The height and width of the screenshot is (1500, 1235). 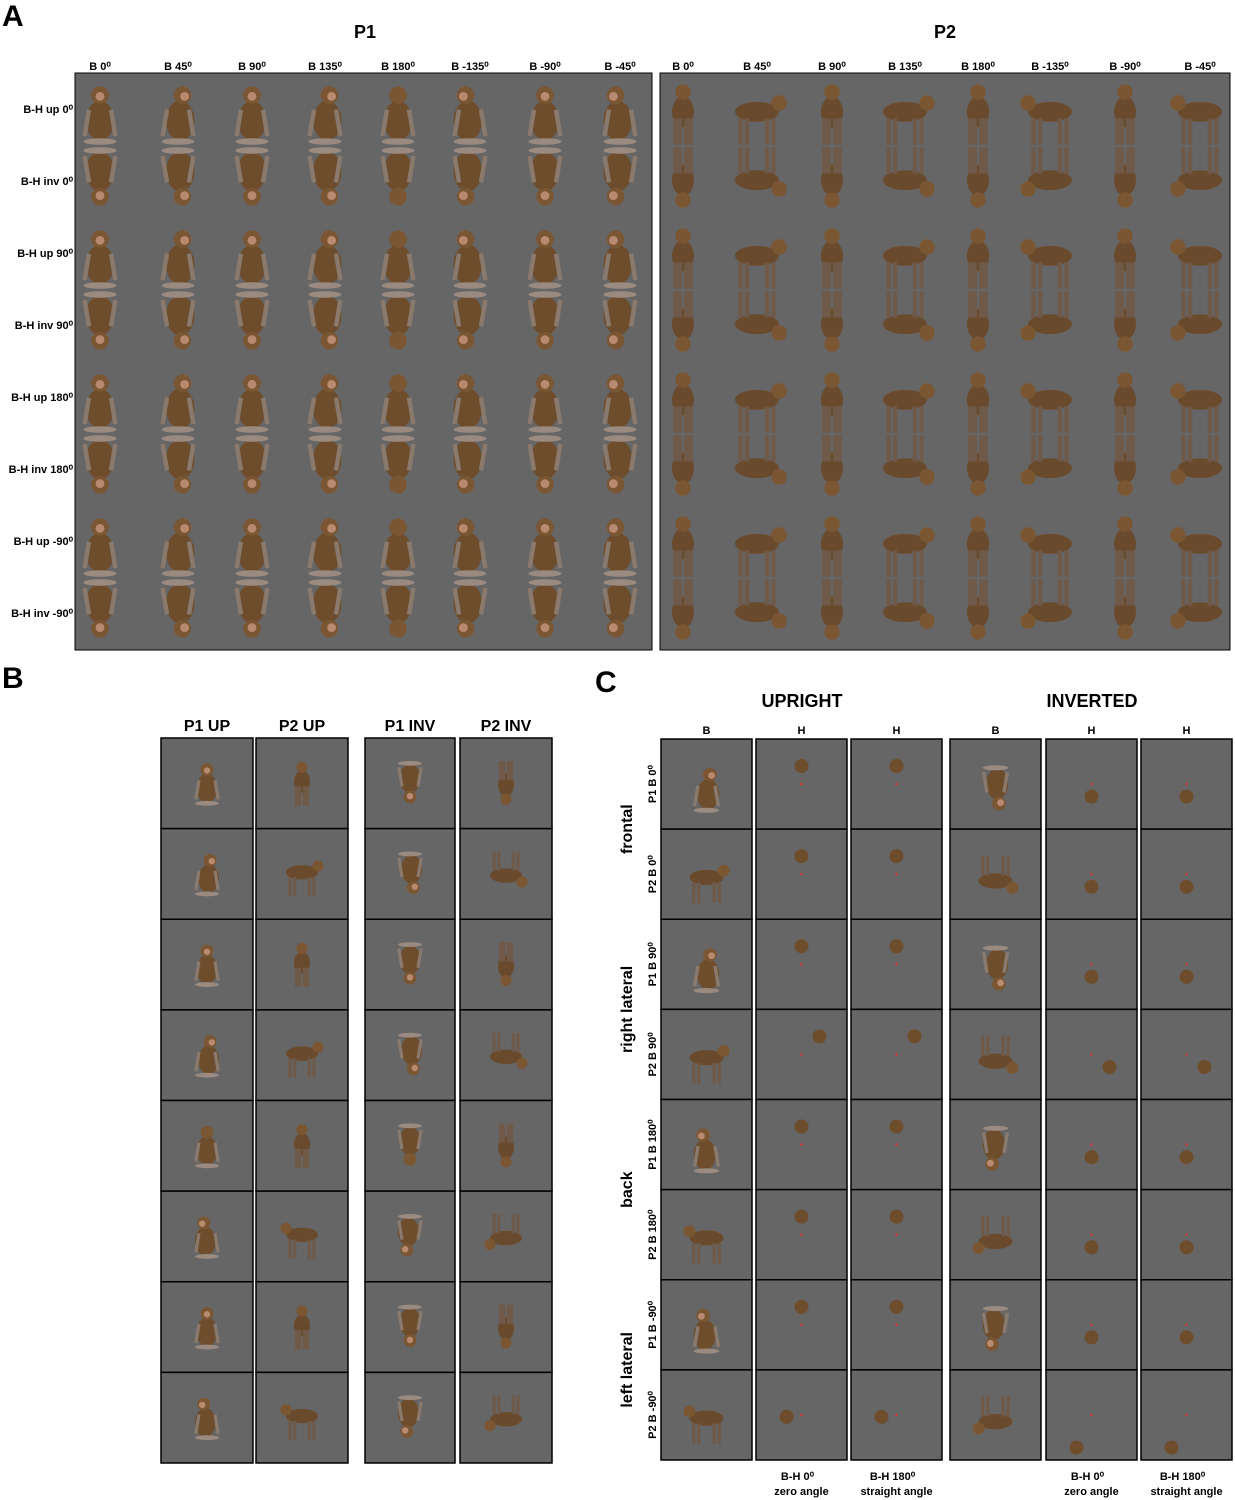 I want to click on row-label: P2 B -90⁰, so click(x=653, y=1414).